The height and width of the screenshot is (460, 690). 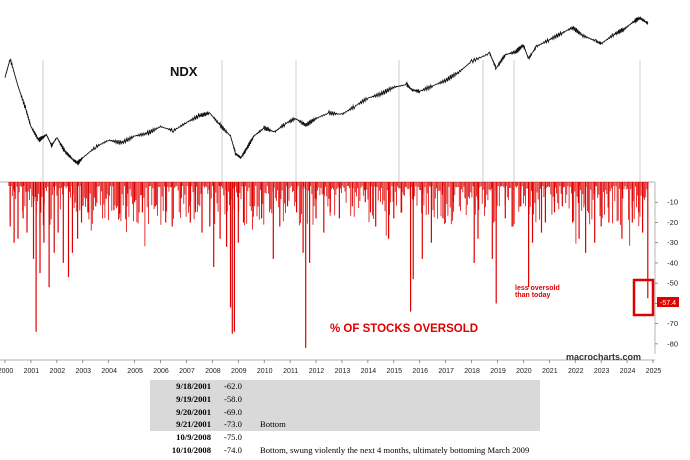 I want to click on last-value-badge-bg, so click(x=668, y=302).